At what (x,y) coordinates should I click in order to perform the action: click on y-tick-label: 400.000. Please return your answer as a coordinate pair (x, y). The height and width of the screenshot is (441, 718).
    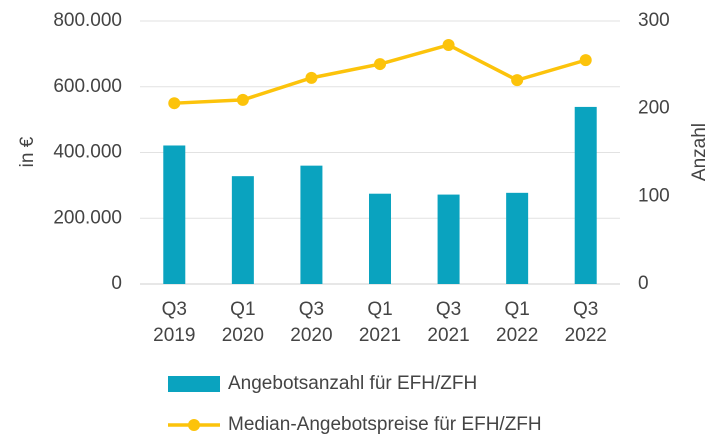
    Looking at the image, I should click on (87, 152).